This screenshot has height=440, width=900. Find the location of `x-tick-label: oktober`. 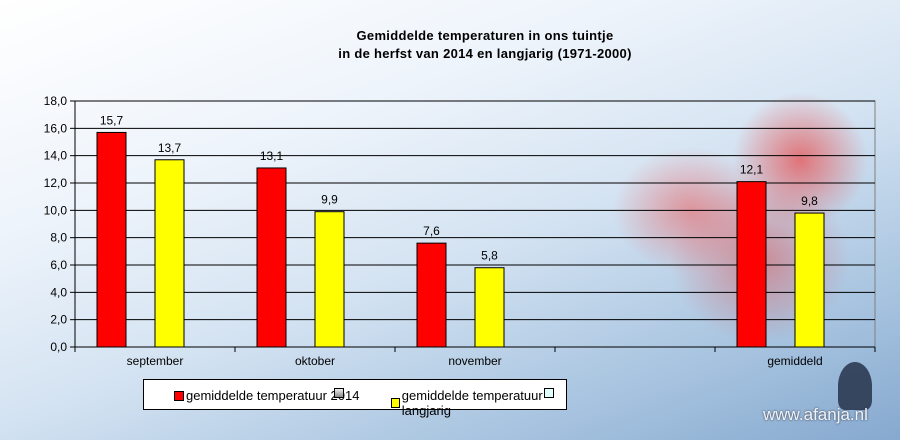

x-tick-label: oktober is located at coordinates (315, 361).